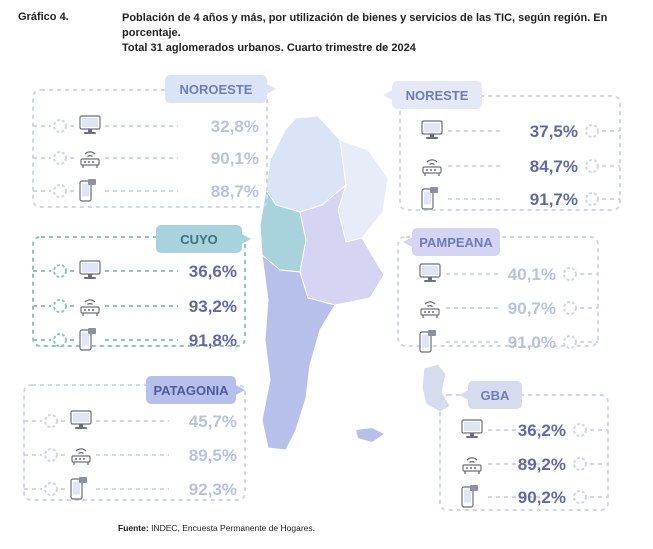 Image resolution: width=653 pixels, height=549 pixels. What do you see at coordinates (43, 17) in the screenshot?
I see `chart-label: Gráfico 4.` at bounding box center [43, 17].